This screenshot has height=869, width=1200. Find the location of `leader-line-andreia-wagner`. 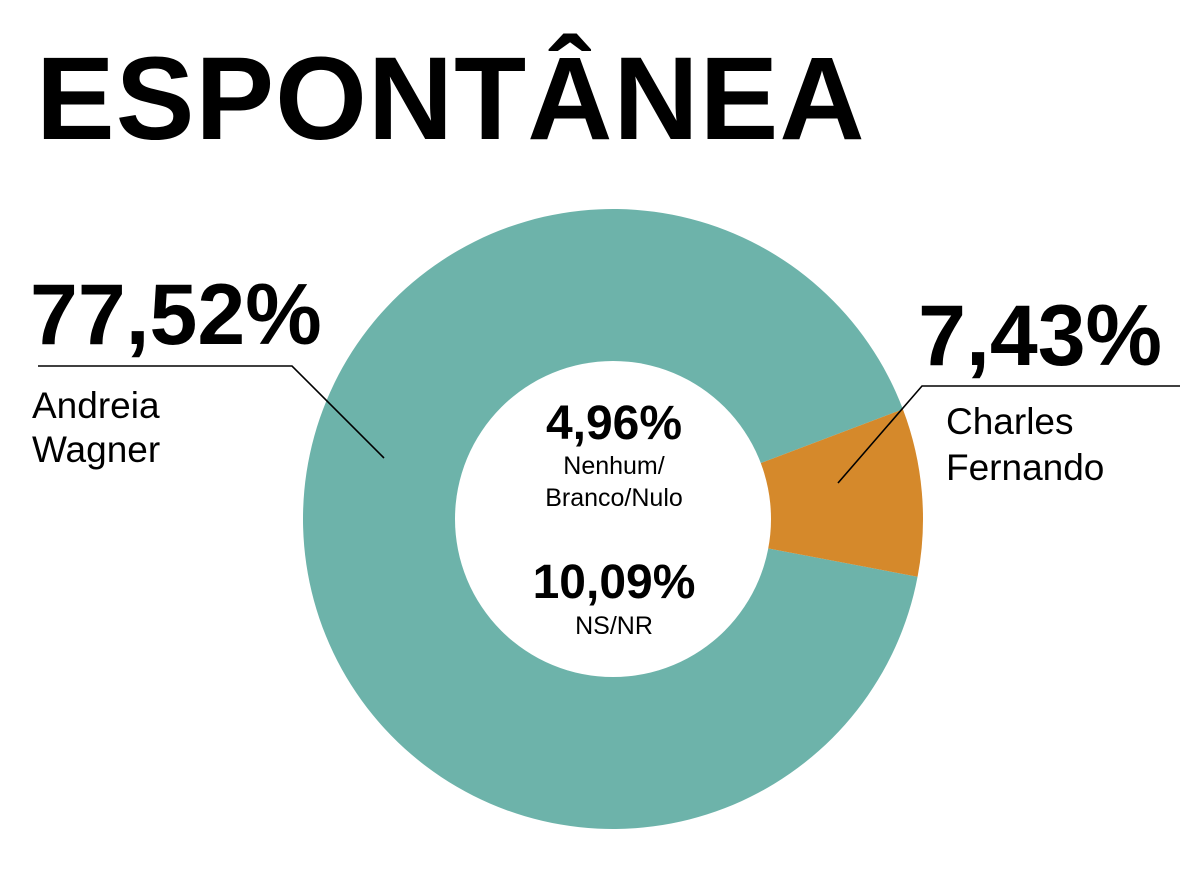

leader-line-andreia-wagner is located at coordinates (211, 412).